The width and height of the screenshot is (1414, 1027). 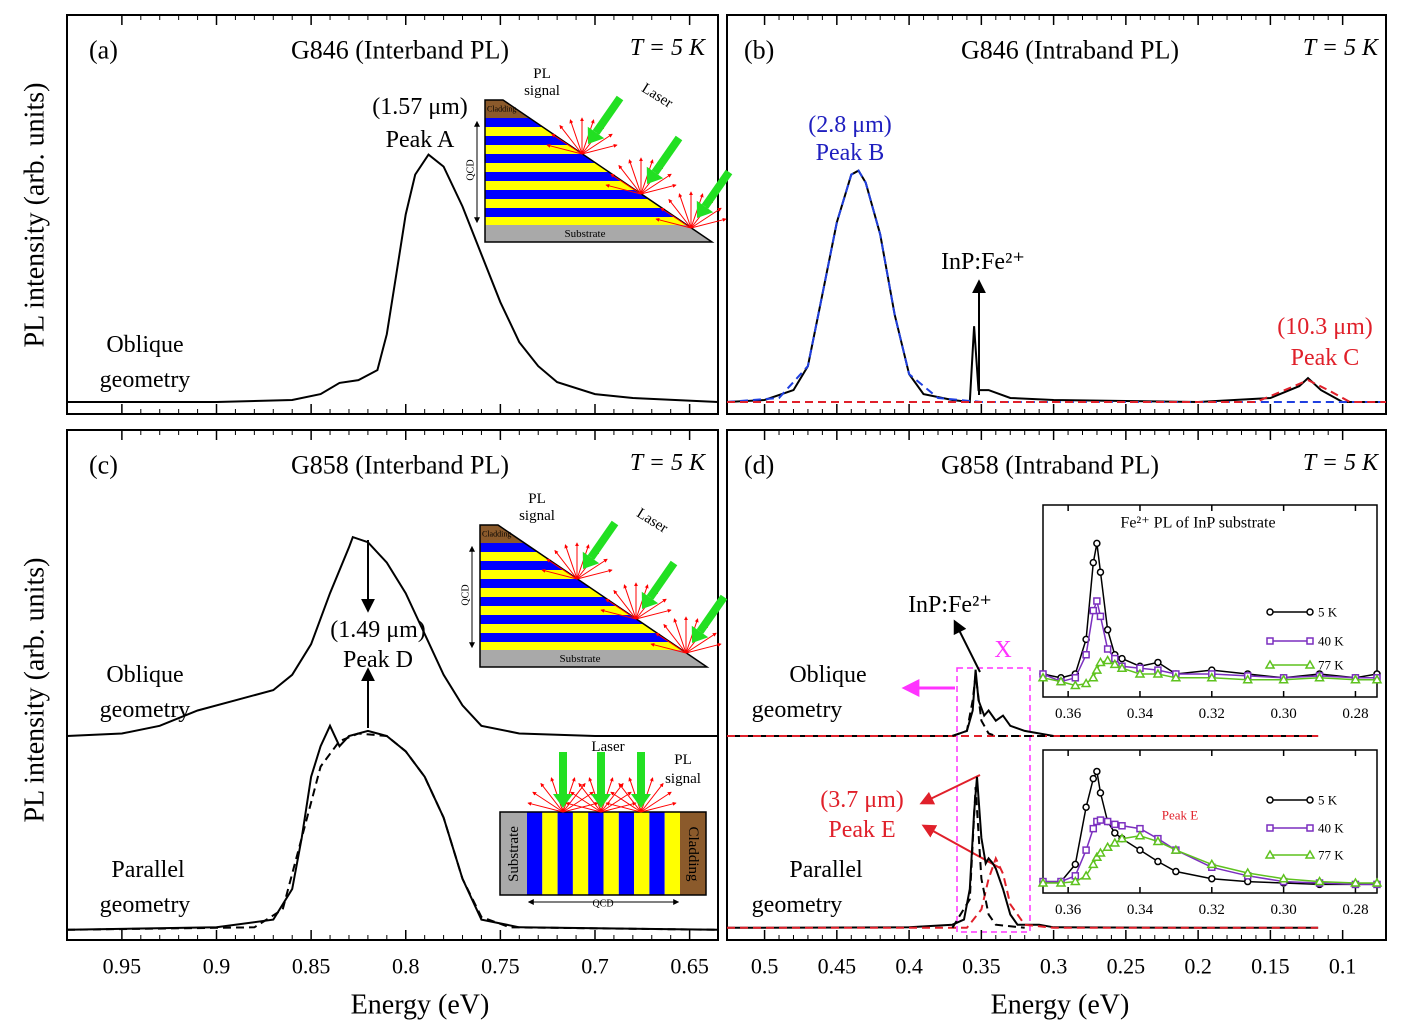 I want to click on legend-label: 5 K, so click(x=1328, y=800).